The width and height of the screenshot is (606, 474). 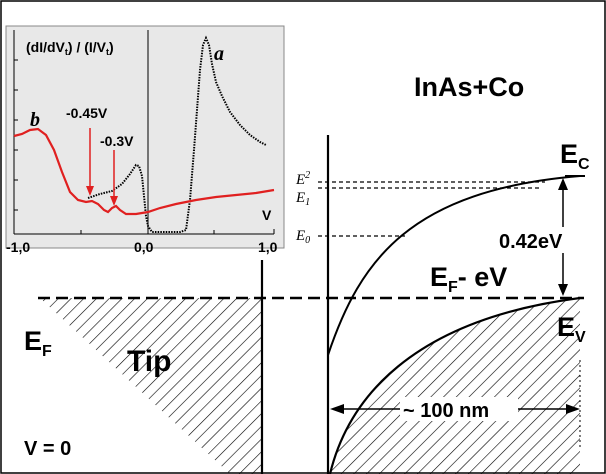 I want to click on inset-xtick-neg1: -1,0, so click(x=18, y=247).